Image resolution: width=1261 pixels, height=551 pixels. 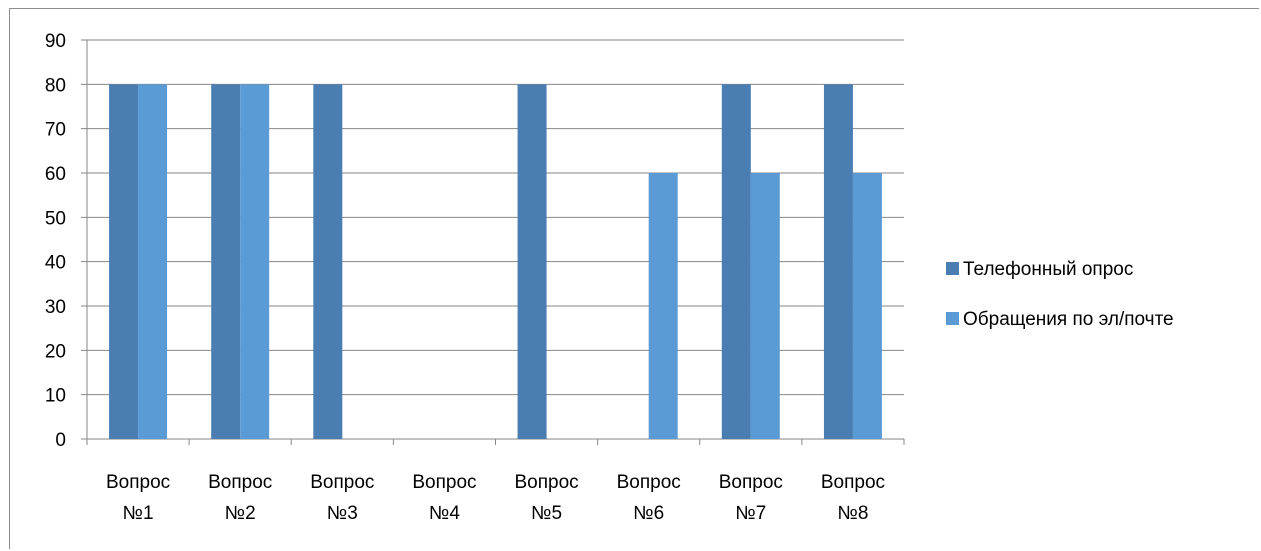 What do you see at coordinates (342, 513) in the screenshot?
I see `x-tick-label: №3` at bounding box center [342, 513].